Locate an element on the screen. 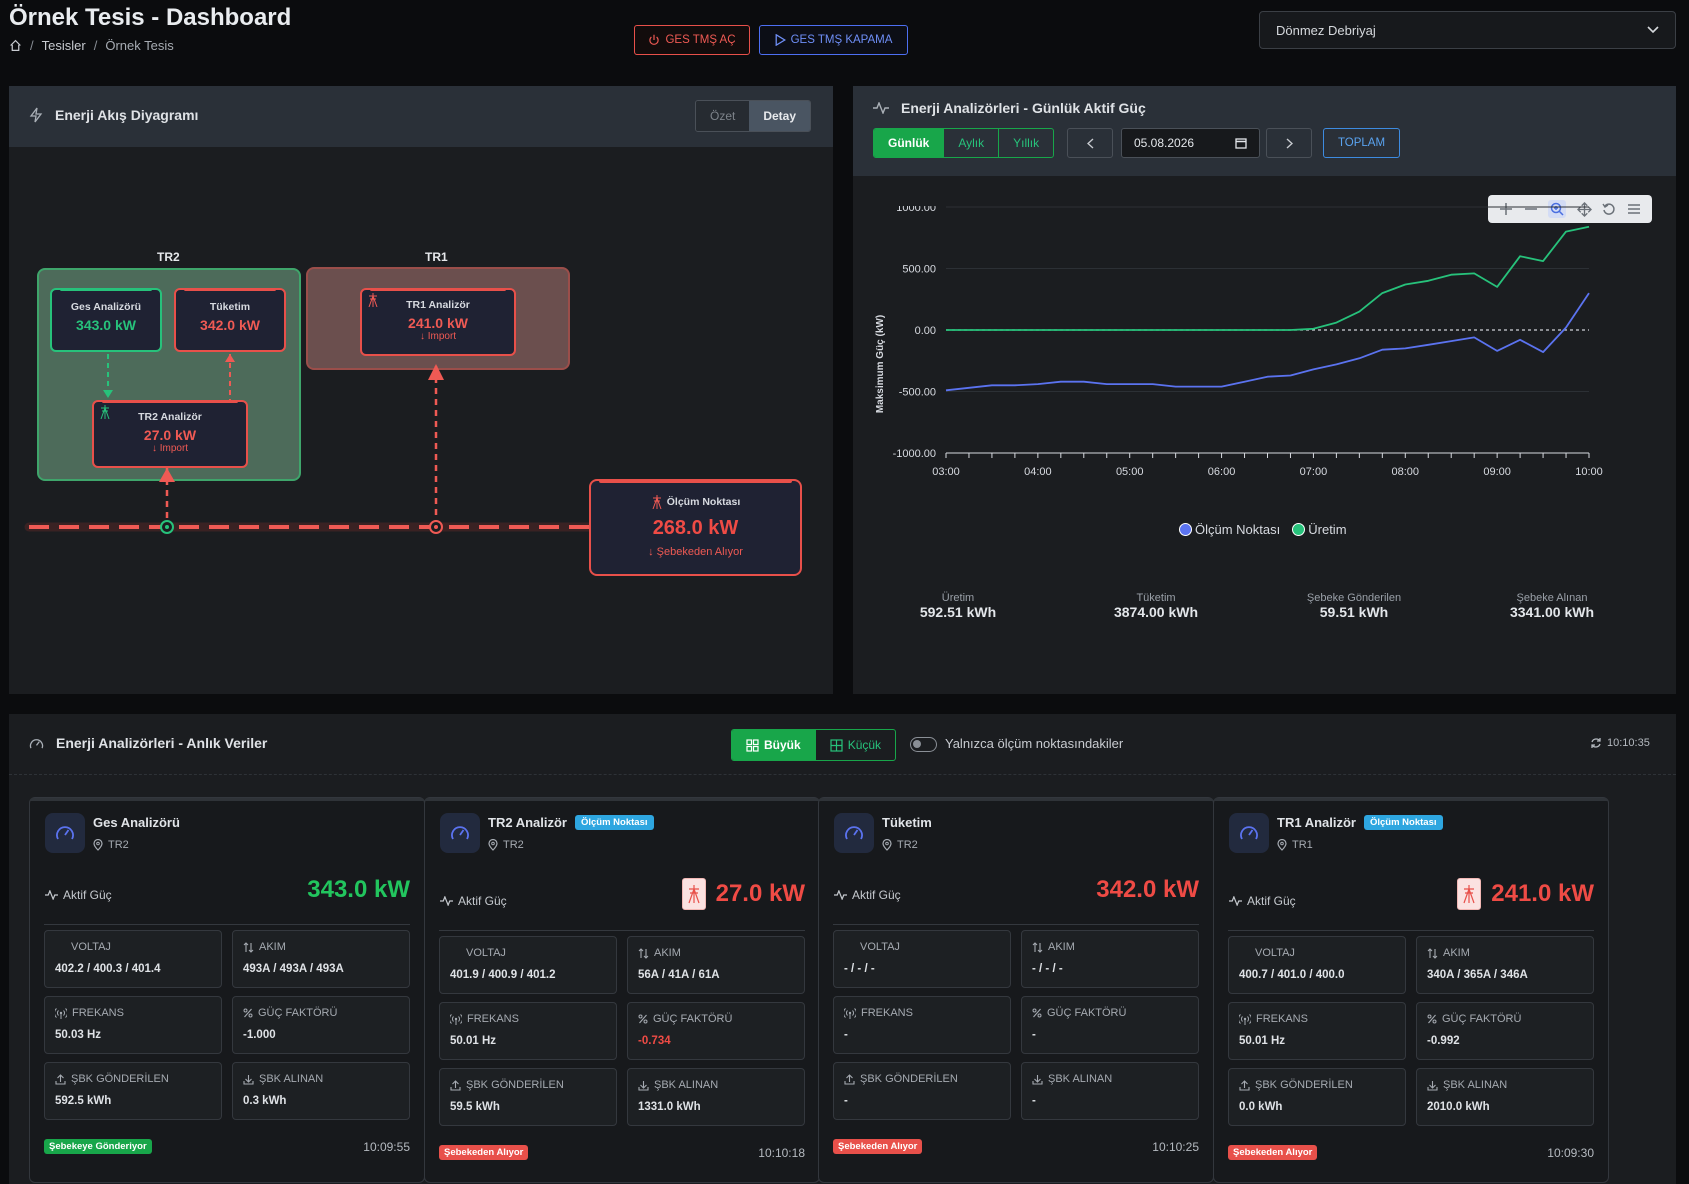  node-bar is located at coordinates (230, 289).